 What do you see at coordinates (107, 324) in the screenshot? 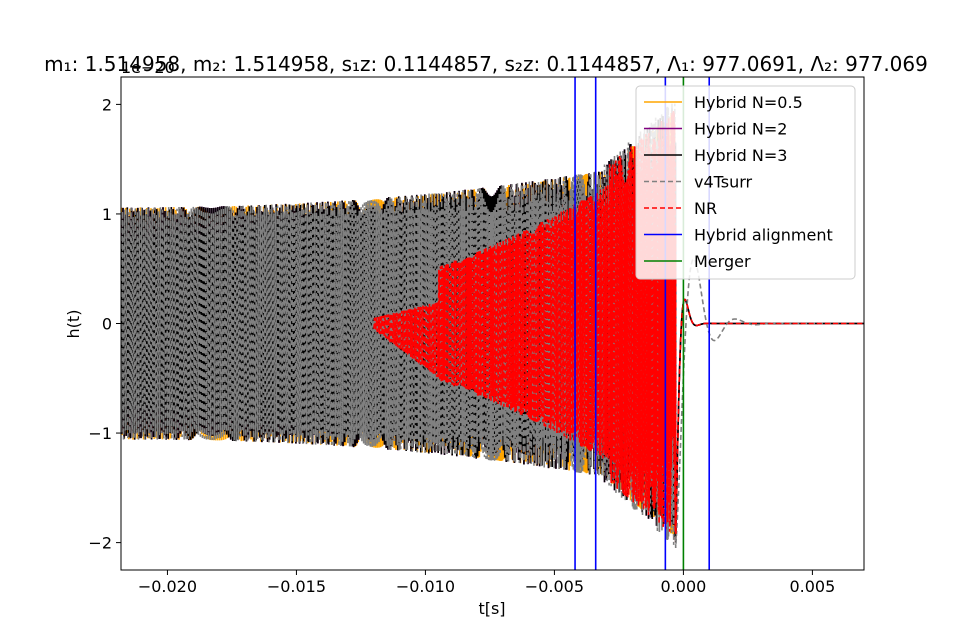
I see `y-tick-label: 0` at bounding box center [107, 324].